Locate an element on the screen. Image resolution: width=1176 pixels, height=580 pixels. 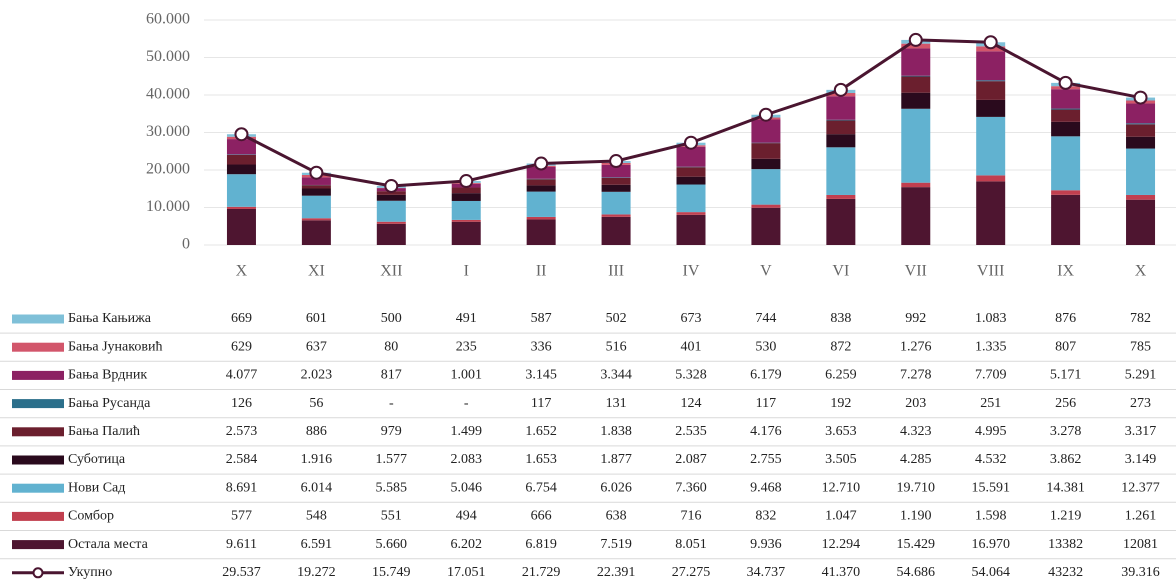
table-cell: 21.729 is located at coordinates (541, 572).